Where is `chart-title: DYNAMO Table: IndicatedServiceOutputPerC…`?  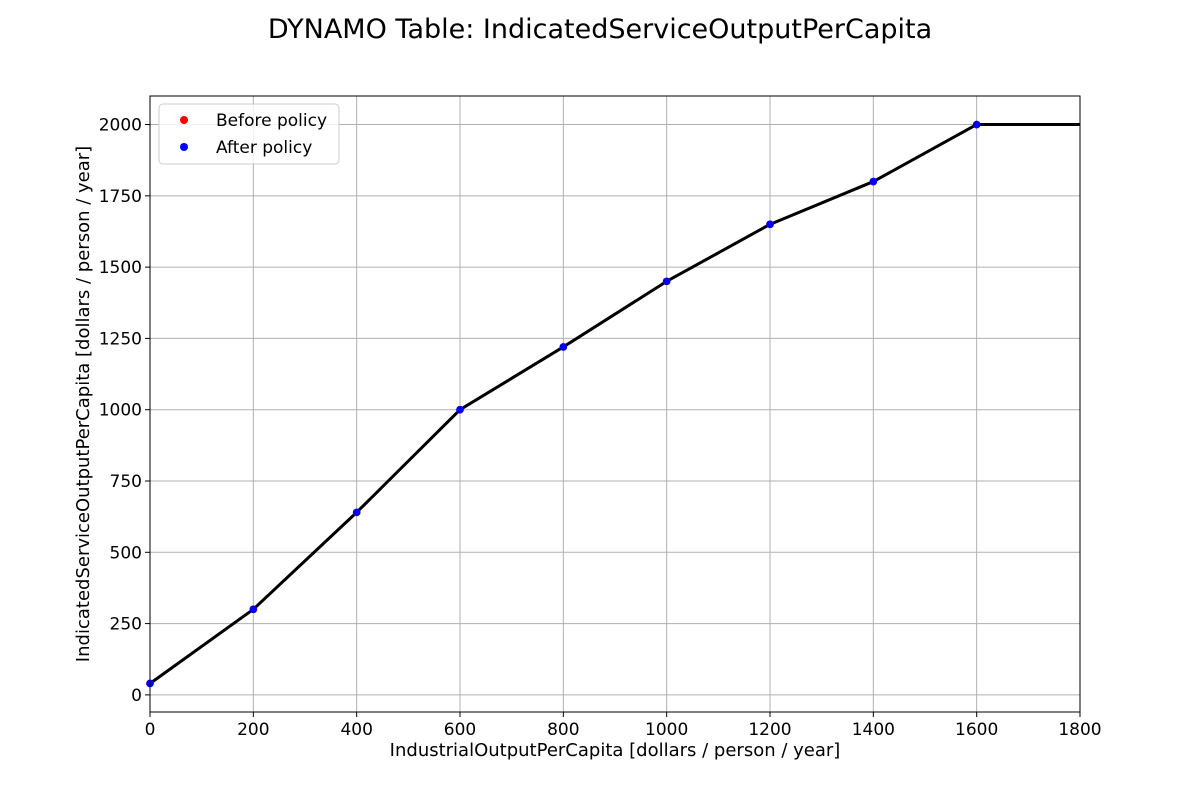
chart-title: DYNAMO Table: IndicatedServiceOutputPerC… is located at coordinates (600, 29).